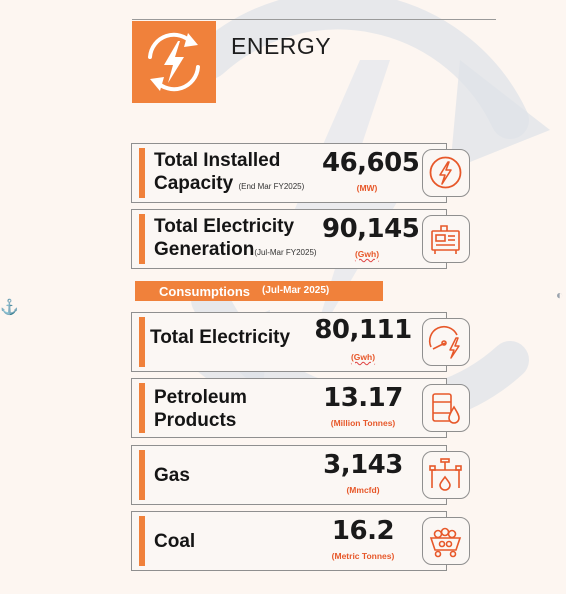 This screenshot has height=594, width=566. What do you see at coordinates (367, 188) in the screenshot?
I see `card-unit: (MW)` at bounding box center [367, 188].